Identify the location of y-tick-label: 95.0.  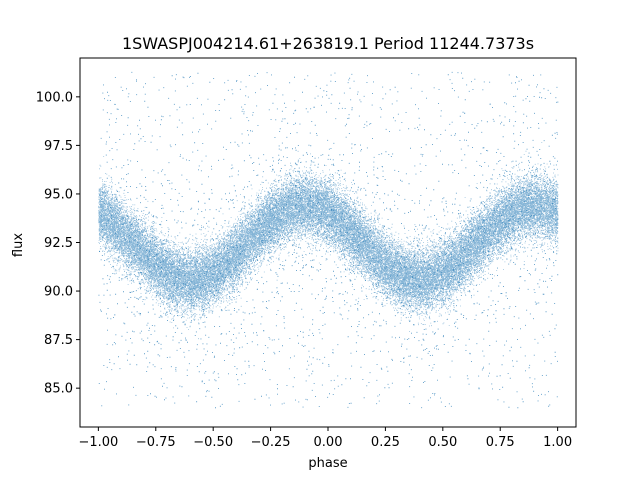
(58, 194).